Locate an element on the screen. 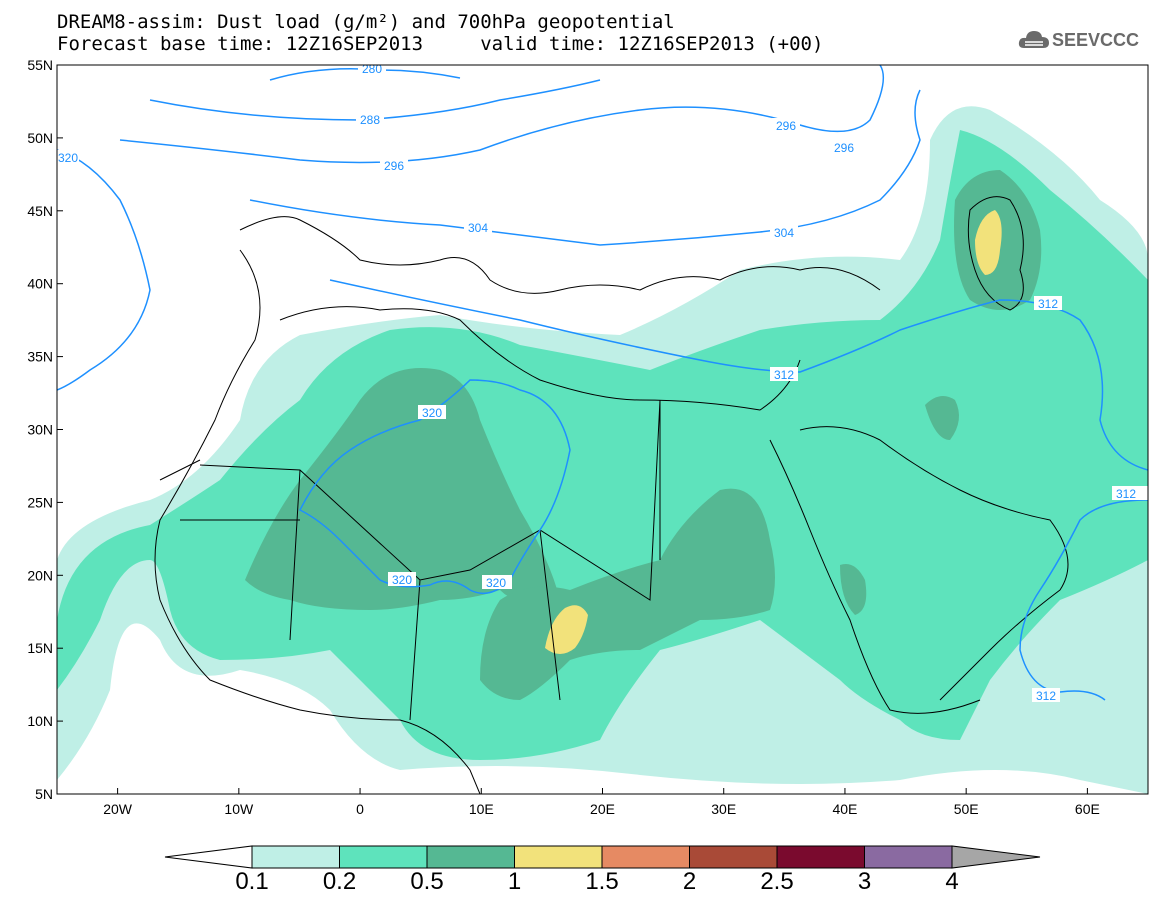  lat-tick-label: 55N is located at coordinates (40, 65).